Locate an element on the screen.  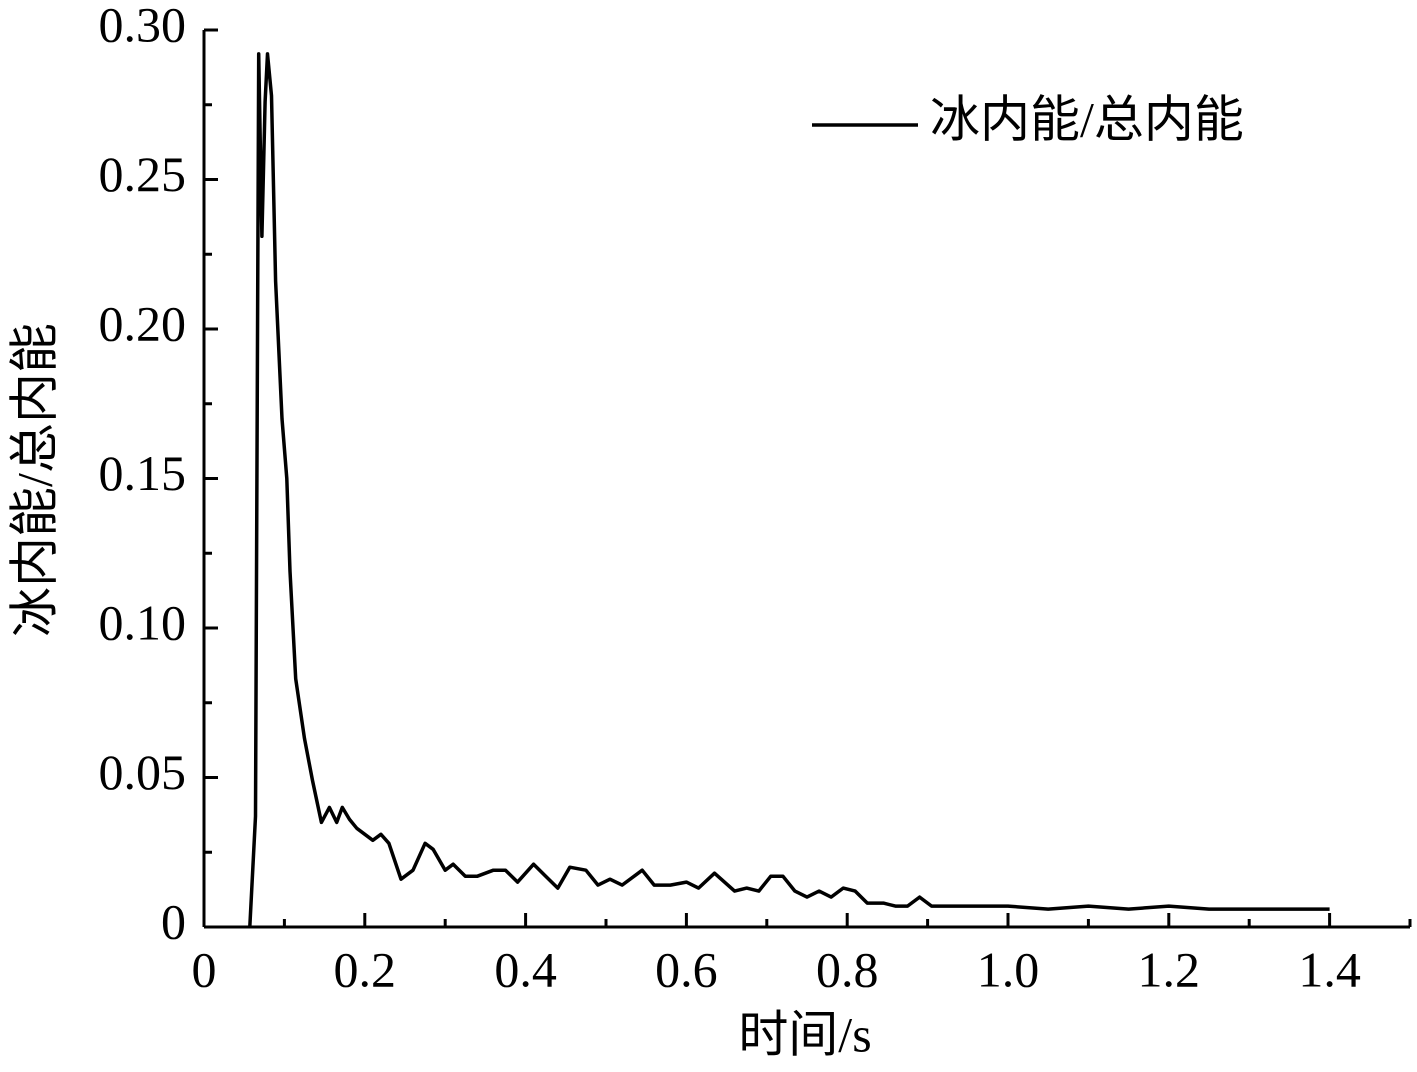
y-tick-label: 0.10 is located at coordinates (143, 622).